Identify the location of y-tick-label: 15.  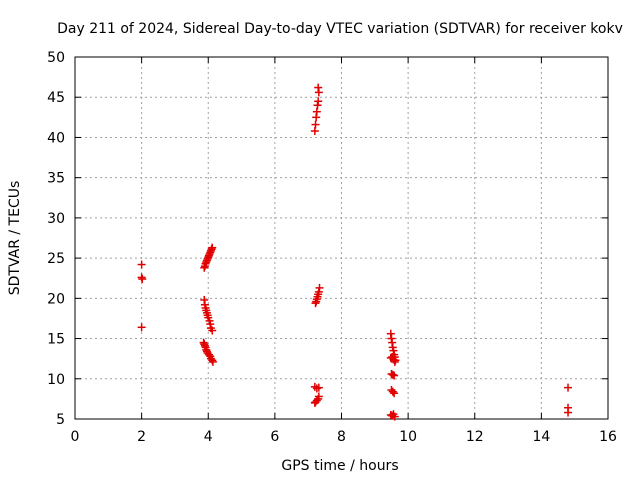
(56, 340).